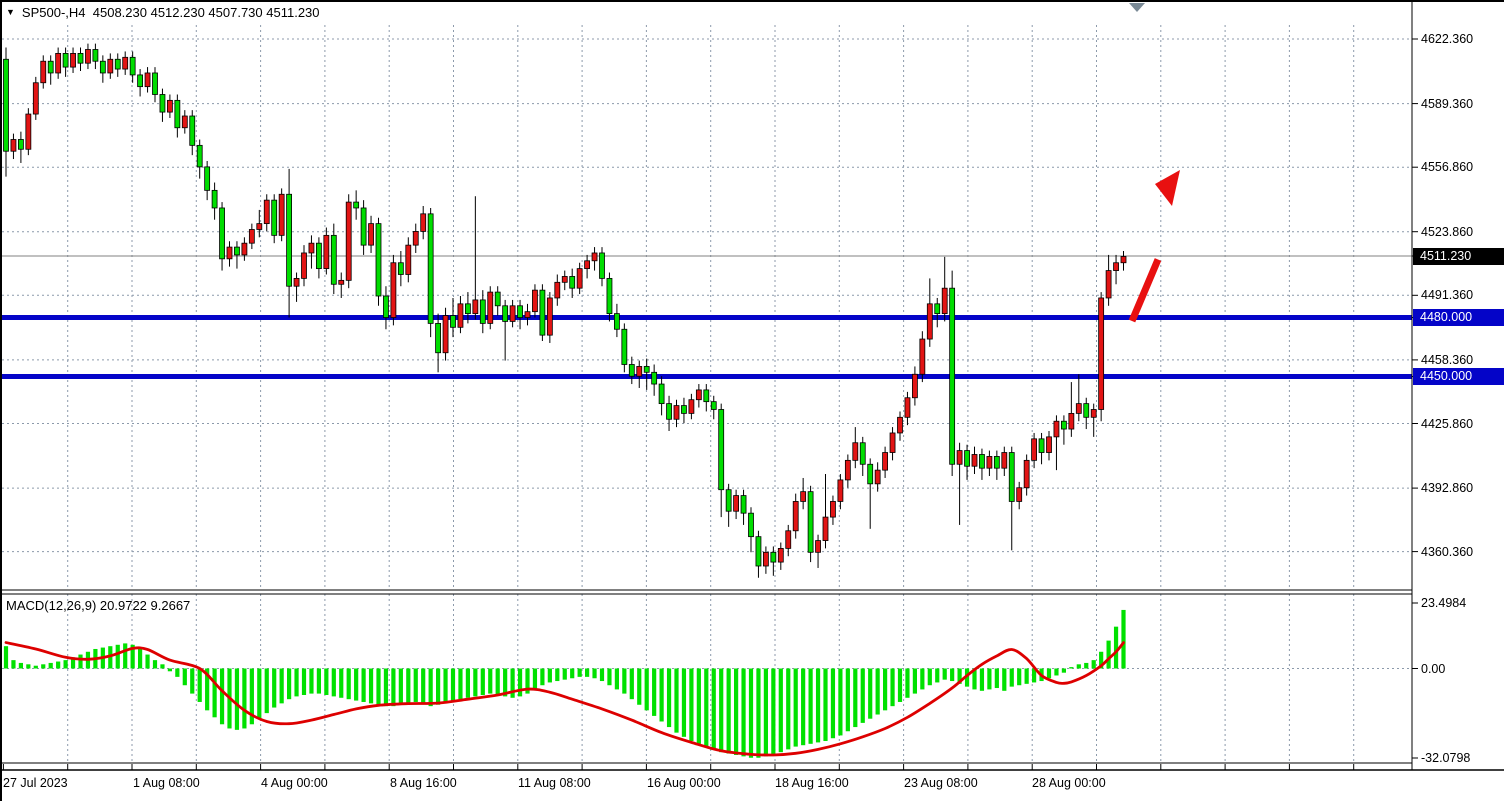 The width and height of the screenshot is (1504, 801). What do you see at coordinates (10, 12) in the screenshot?
I see `symbol-dropdown-icon: ▼` at bounding box center [10, 12].